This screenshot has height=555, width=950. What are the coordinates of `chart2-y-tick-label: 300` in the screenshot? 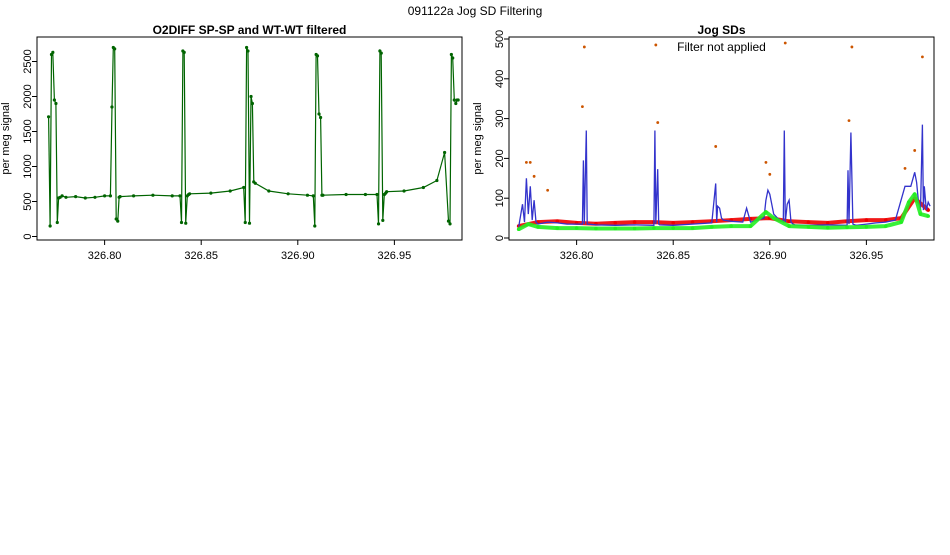 It's located at (500, 118).